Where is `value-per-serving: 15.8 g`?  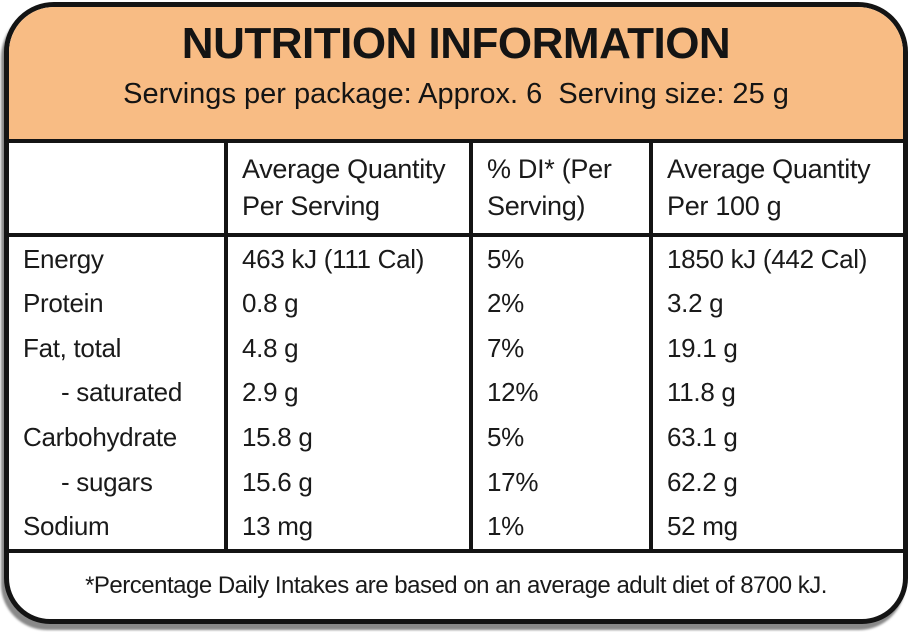
value-per-serving: 15.8 g is located at coordinates (346, 437).